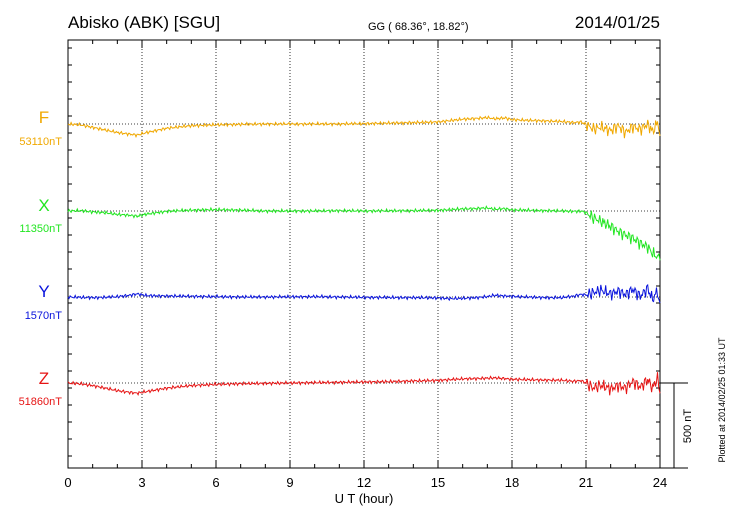 This screenshot has width=730, height=520. I want to click on date-label: 2014/01/25, so click(617, 22).